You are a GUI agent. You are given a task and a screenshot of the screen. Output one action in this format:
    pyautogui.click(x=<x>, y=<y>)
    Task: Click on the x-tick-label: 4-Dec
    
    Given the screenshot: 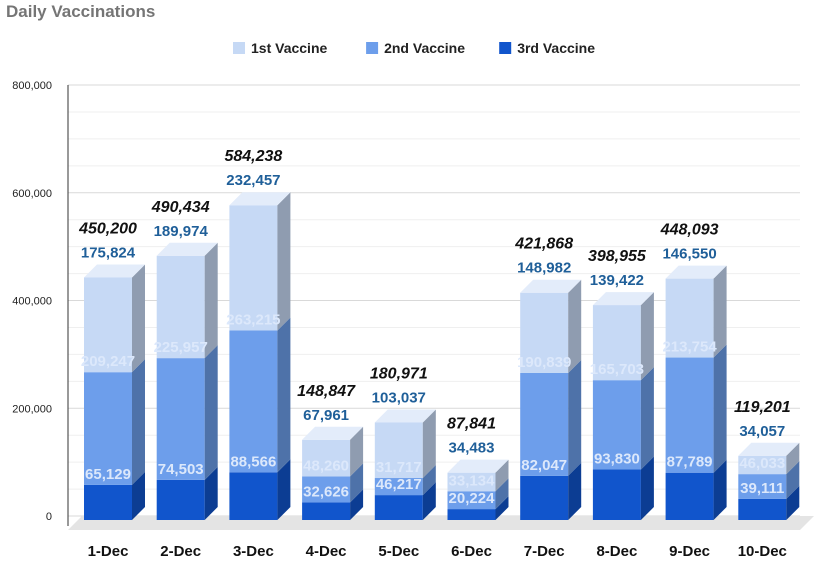 What is the action you would take?
    pyautogui.click(x=326, y=551)
    